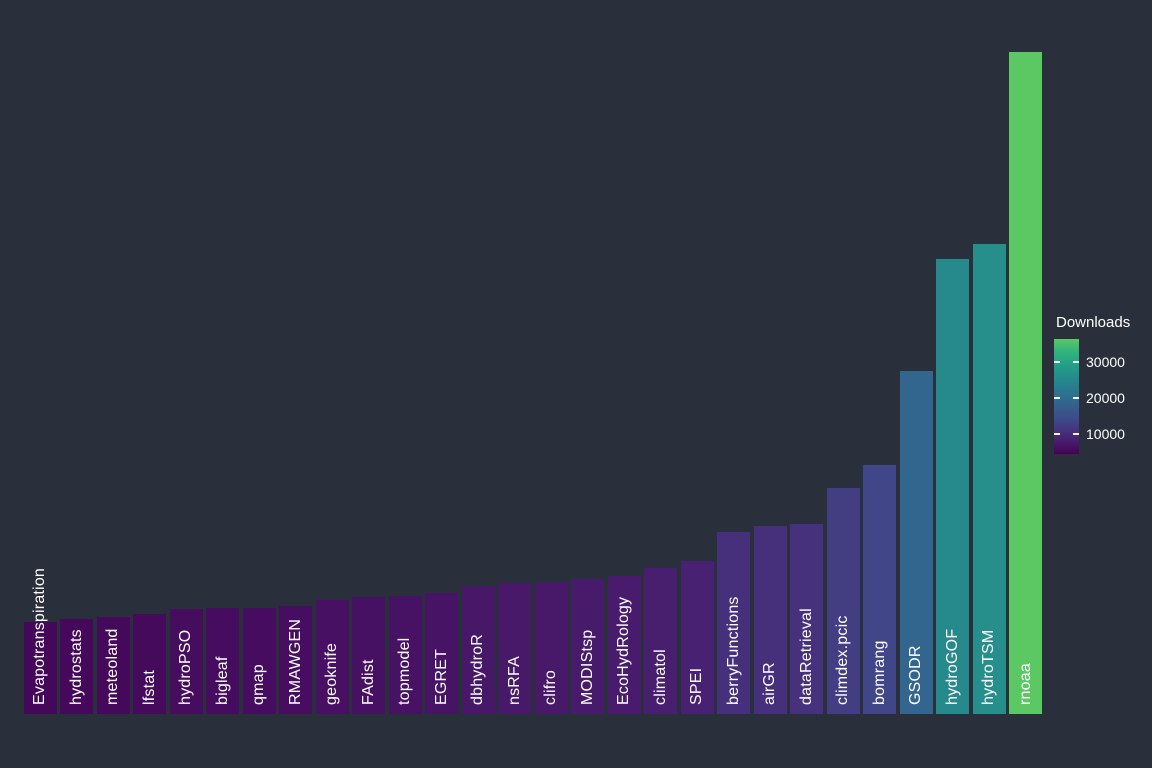 The image size is (1152, 768). Describe the element at coordinates (222, 680) in the screenshot. I see `bar-label: bigleaf` at that location.